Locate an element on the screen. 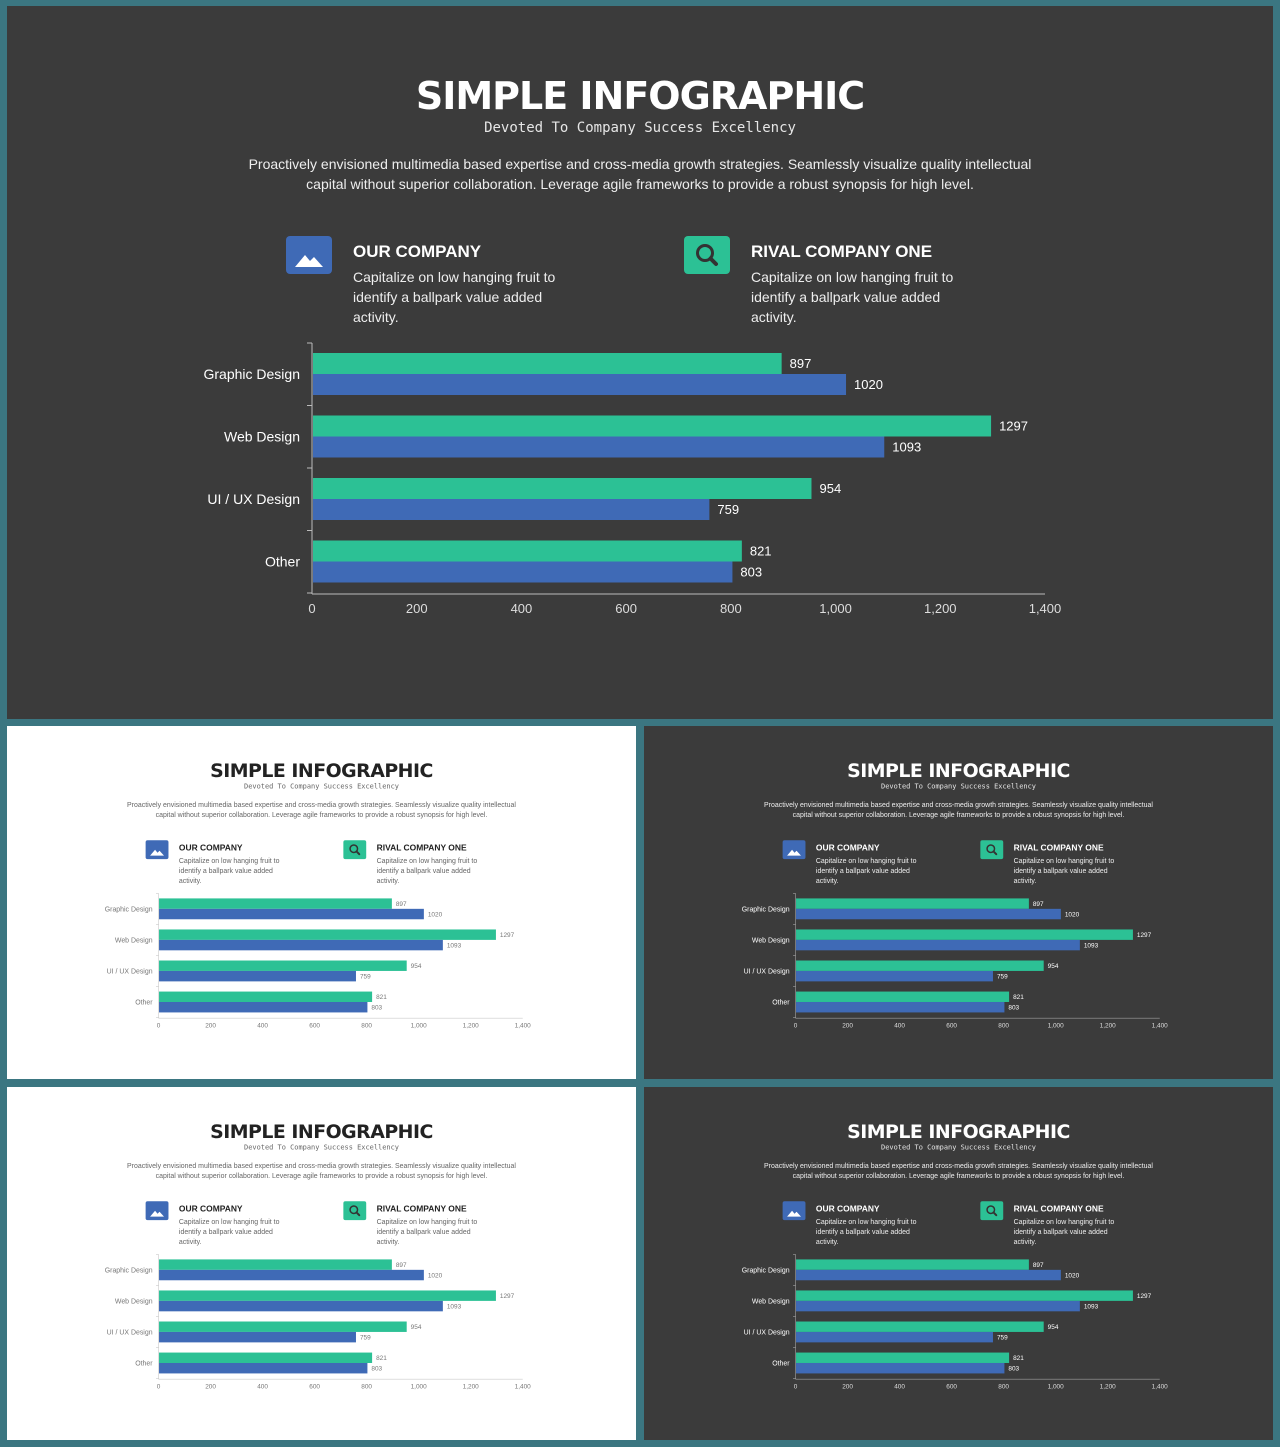 The image size is (1280, 1447). x-tick-label: 1,000 is located at coordinates (1056, 1387).